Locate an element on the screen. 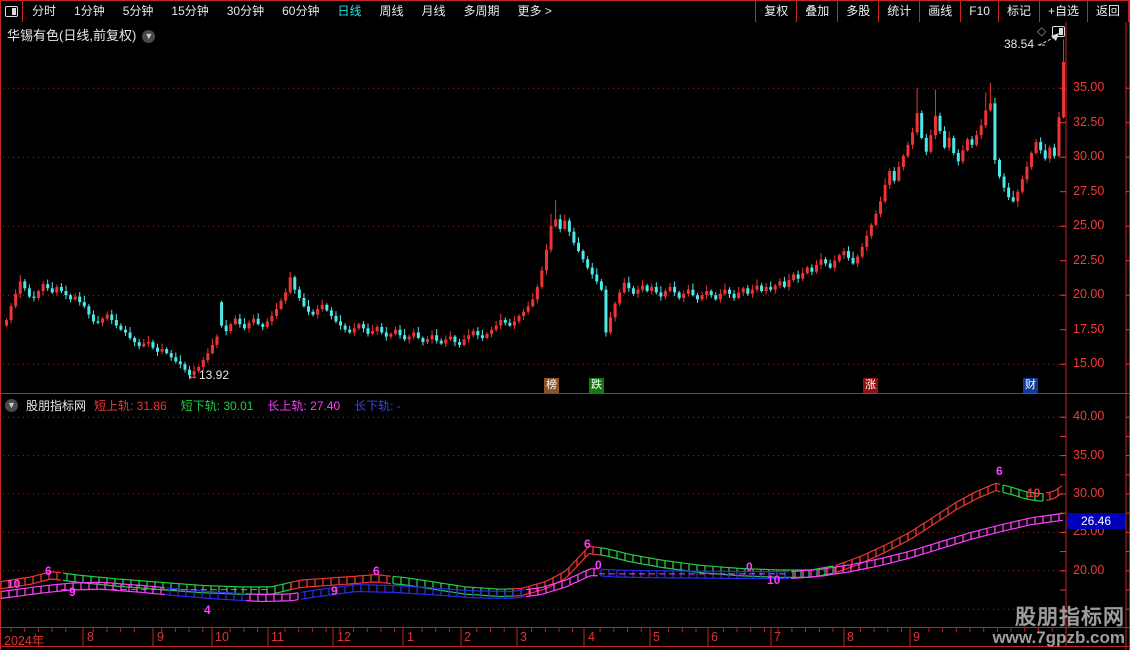  tab-分时: 分时 is located at coordinates (44, 11).